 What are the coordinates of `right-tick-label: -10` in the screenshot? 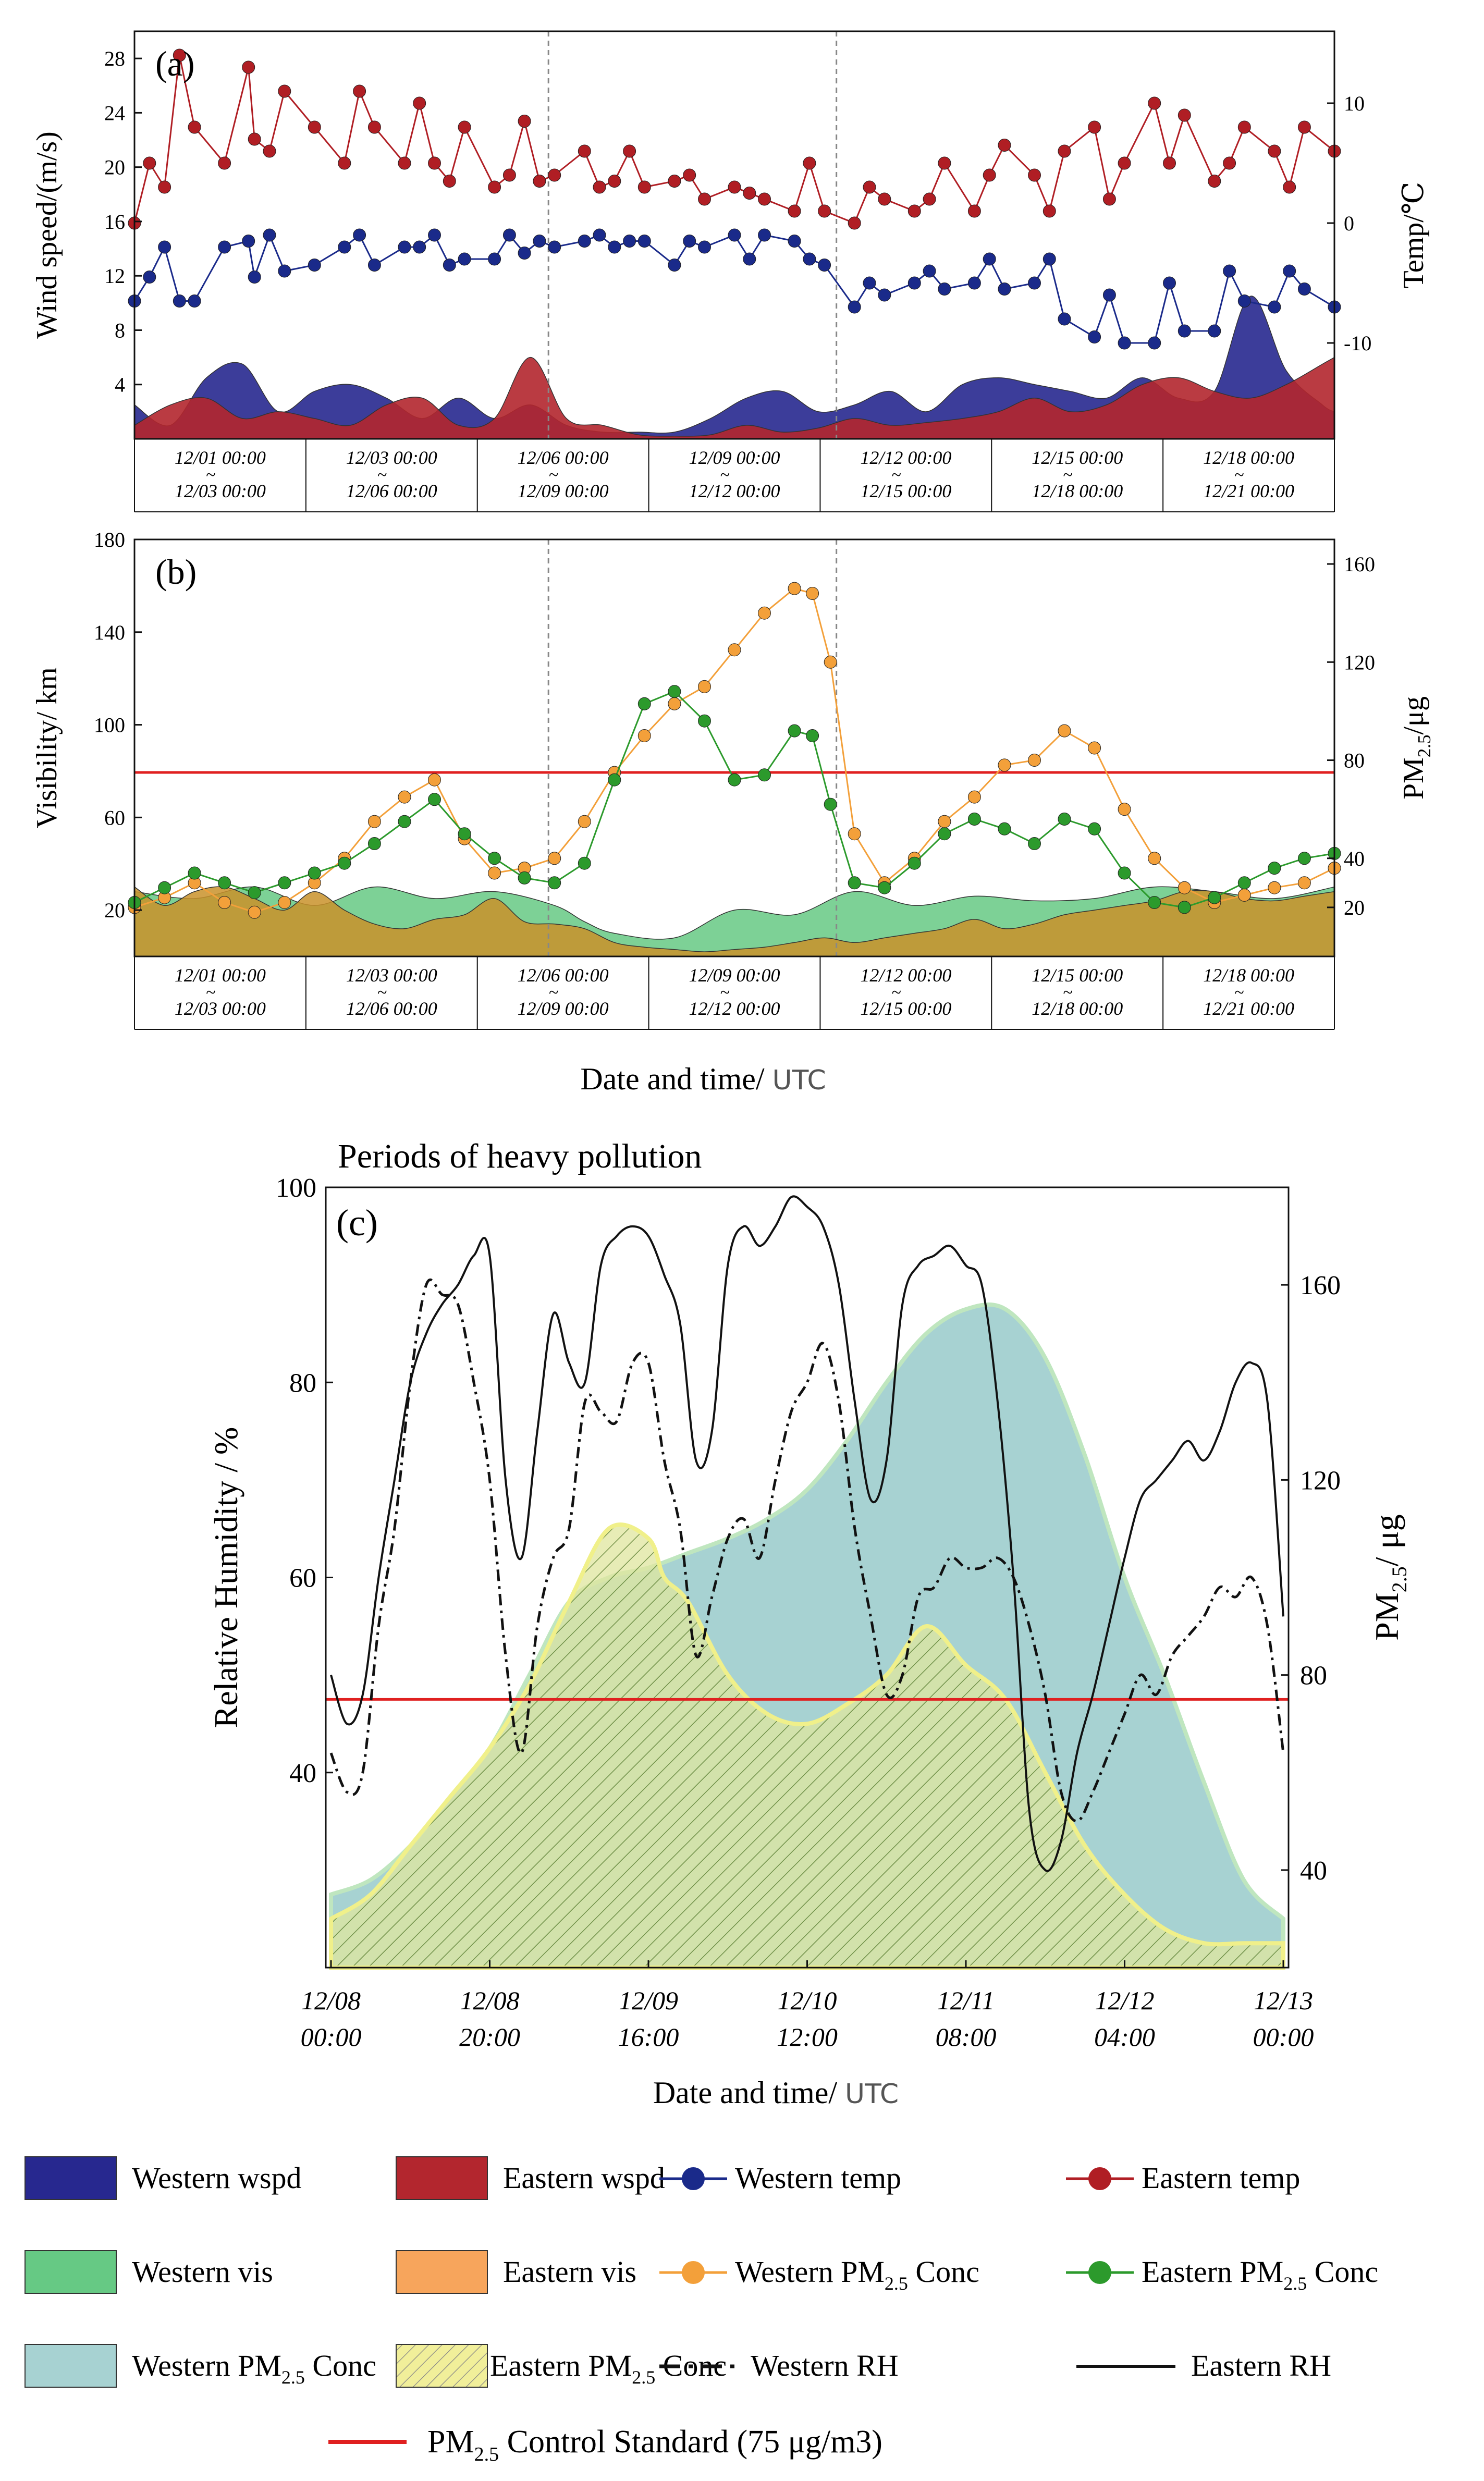 It's located at (1357, 343).